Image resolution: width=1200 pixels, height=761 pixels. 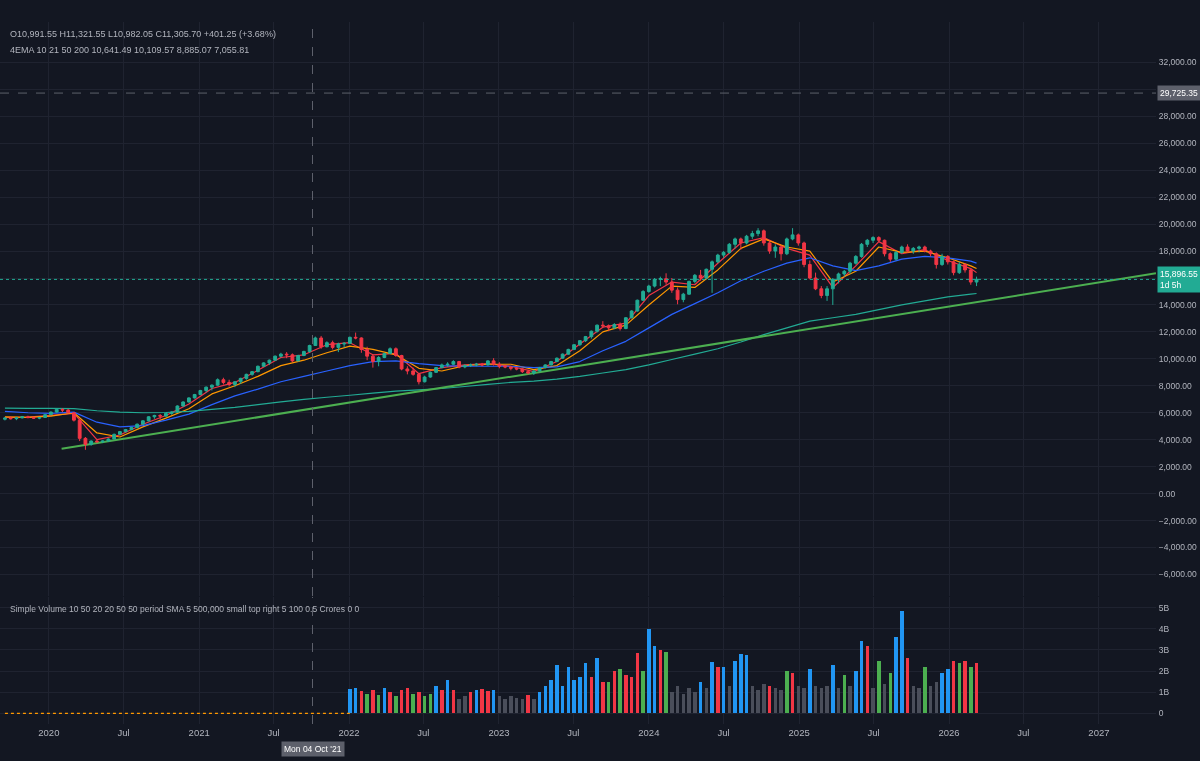 What do you see at coordinates (1177, 170) in the screenshot?
I see `y-tick-label: 24,000.00` at bounding box center [1177, 170].